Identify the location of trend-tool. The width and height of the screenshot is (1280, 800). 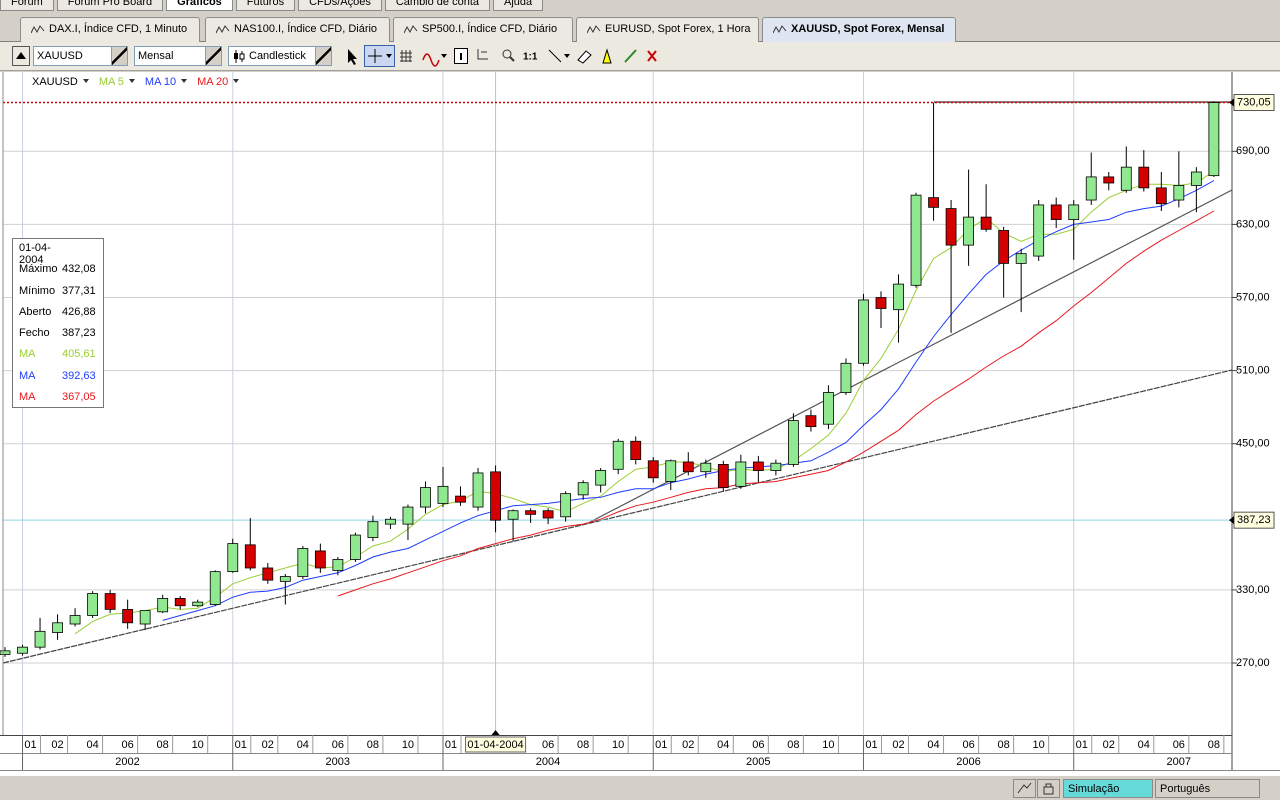
(630, 56).